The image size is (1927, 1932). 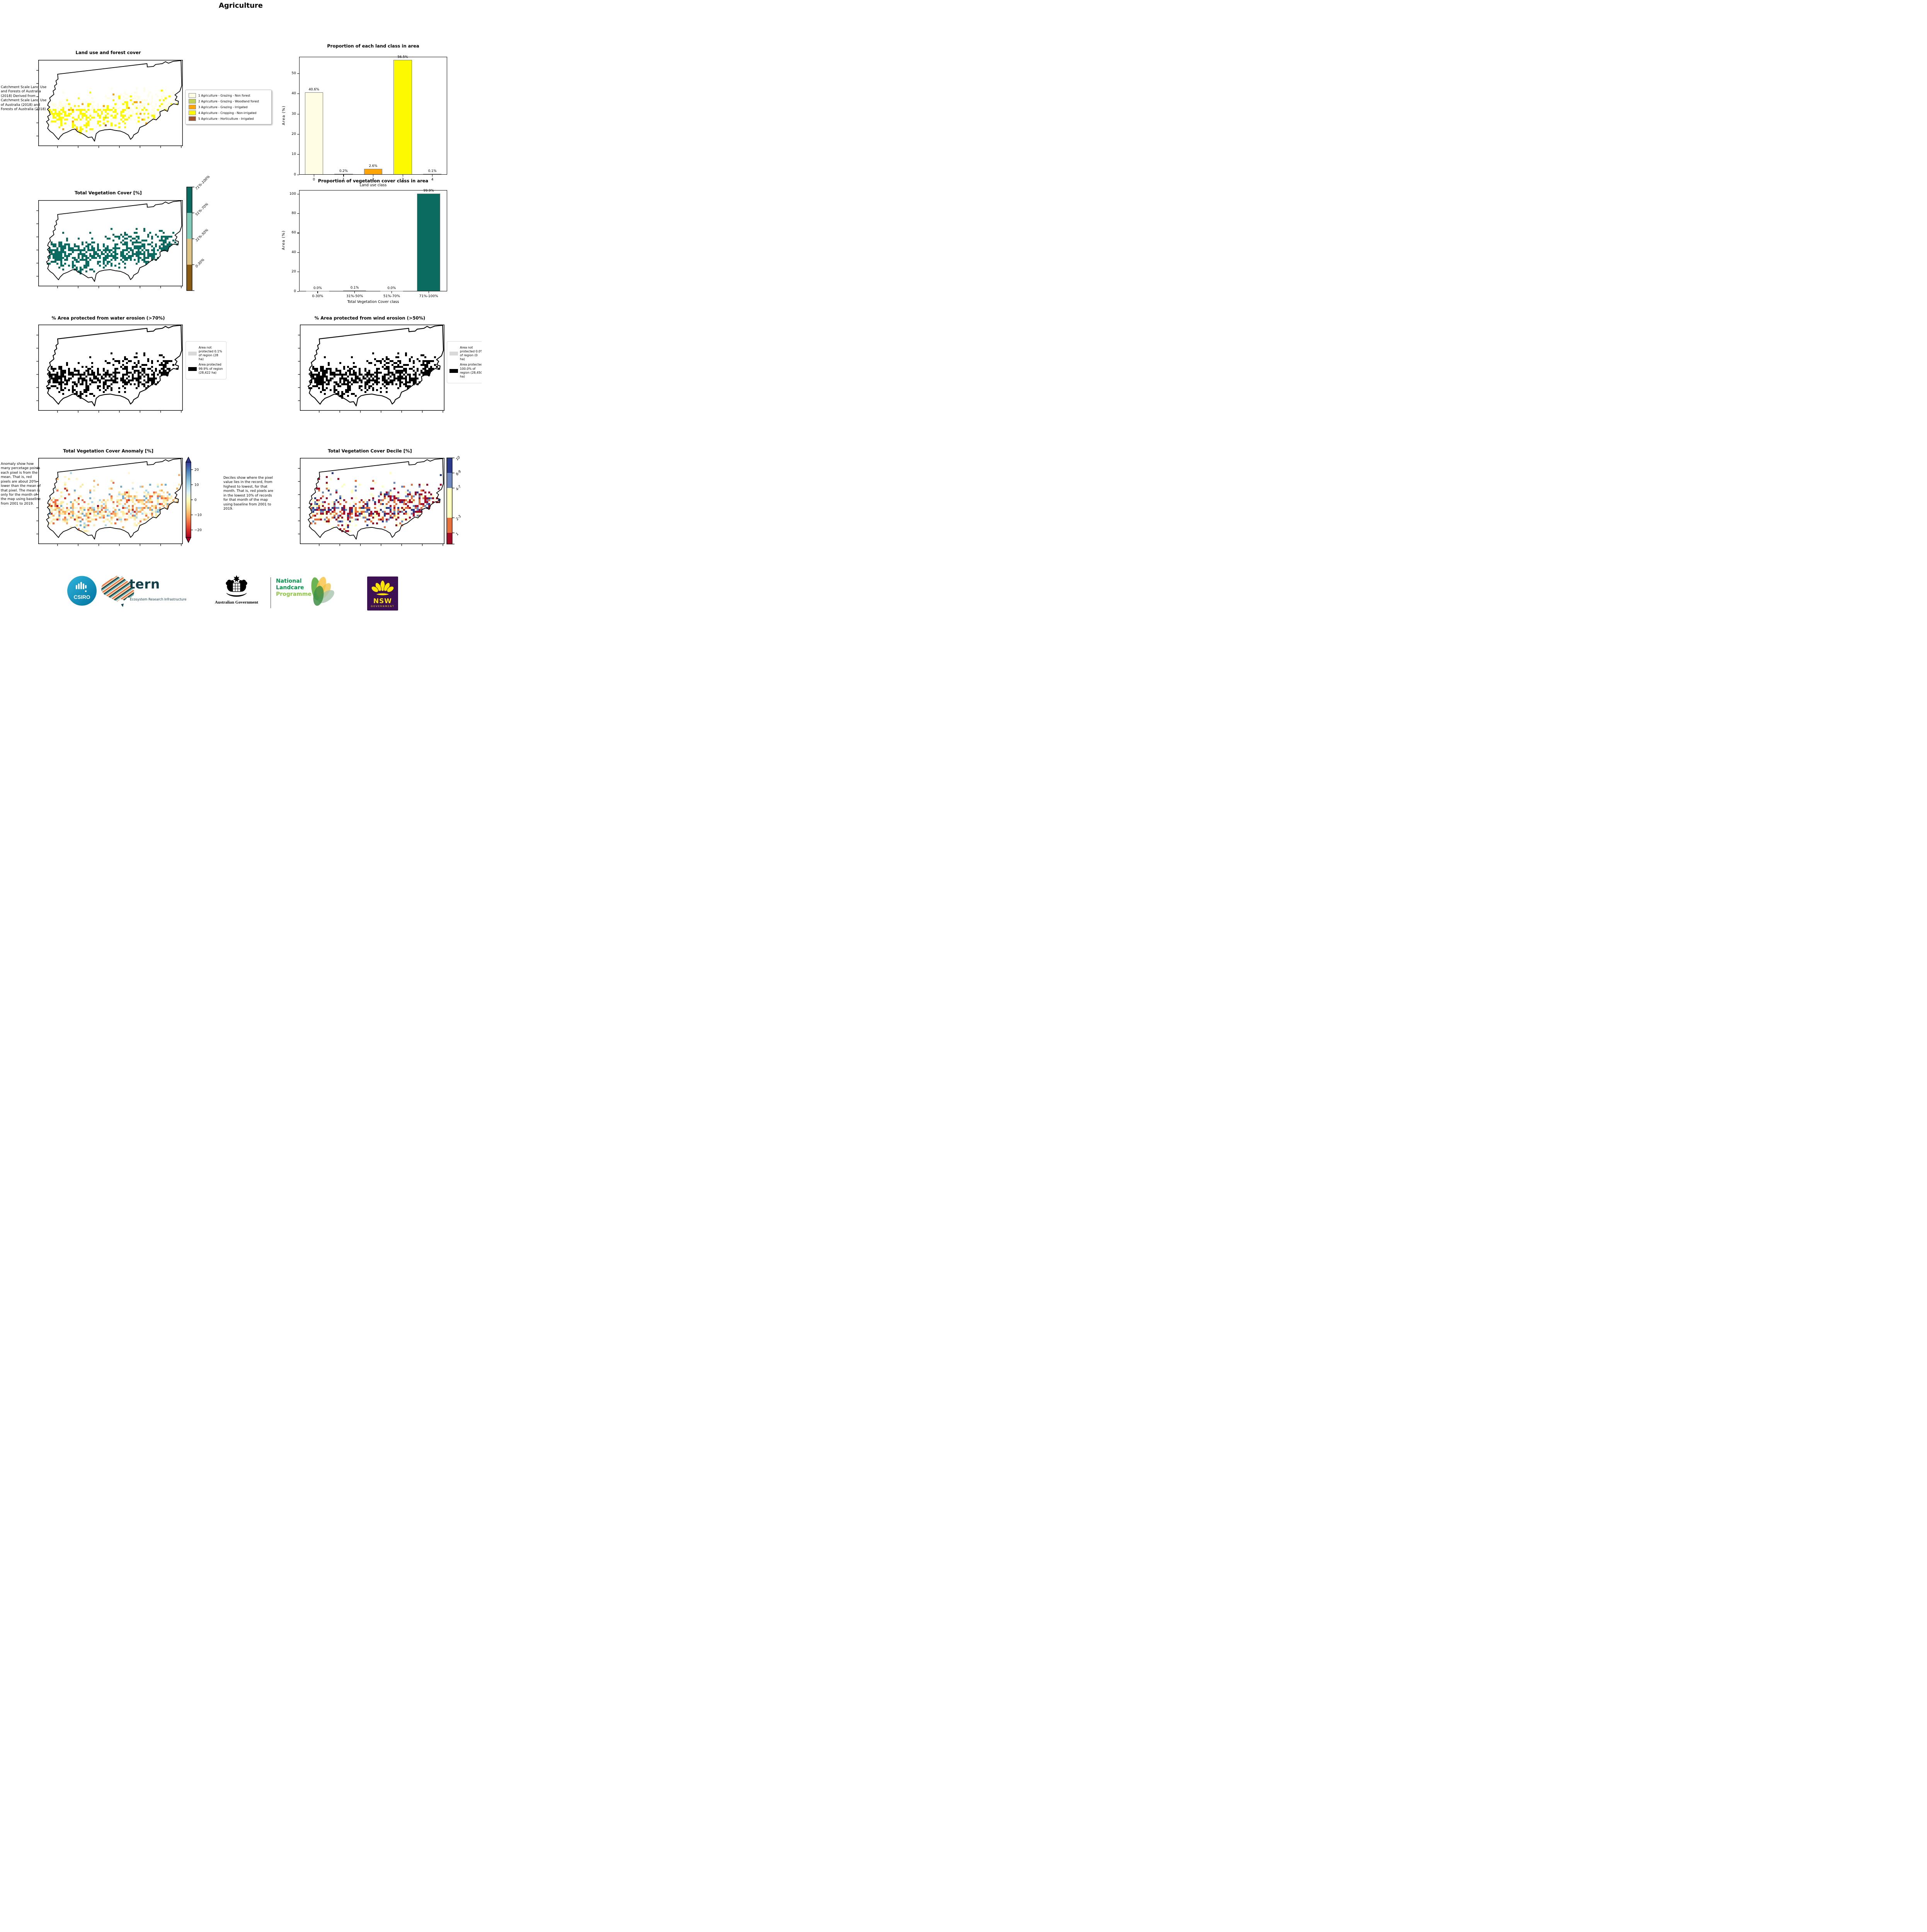 I want to click on landcare-leaf-icon, so click(x=322, y=592).